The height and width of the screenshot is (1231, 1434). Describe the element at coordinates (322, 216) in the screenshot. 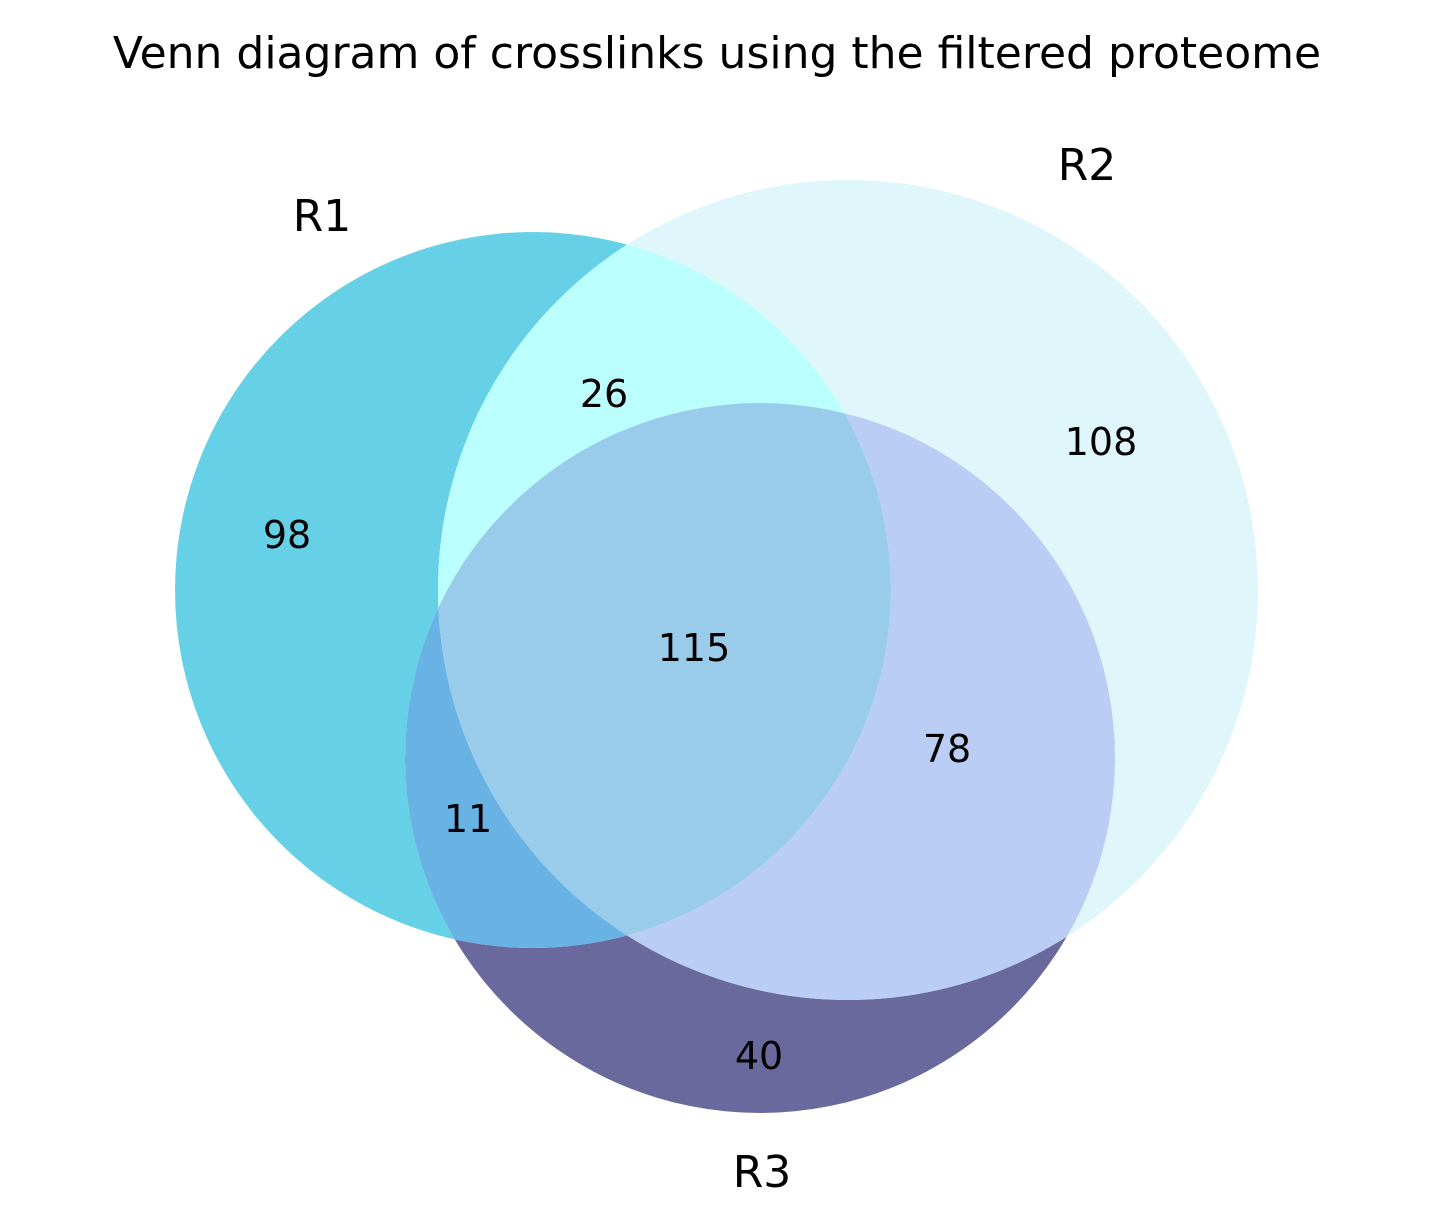

I see `set-label-r1: R1` at that location.